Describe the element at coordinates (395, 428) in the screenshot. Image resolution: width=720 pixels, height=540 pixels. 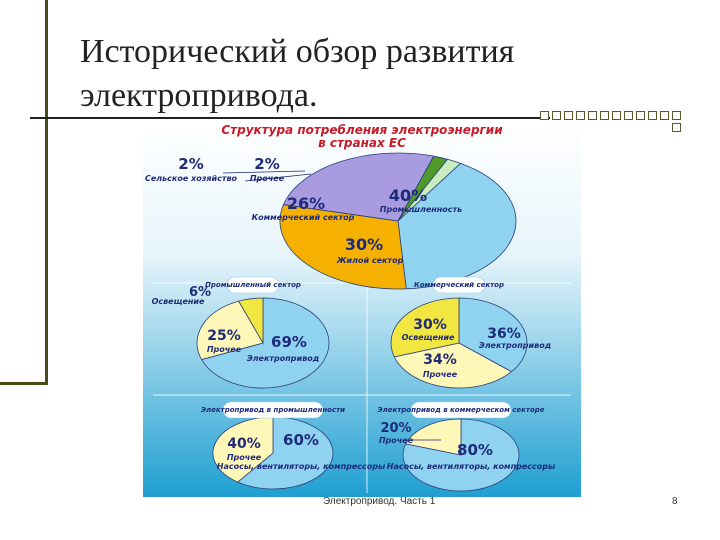
I see `drive-commercial-slice-other-value: 20%` at that location.